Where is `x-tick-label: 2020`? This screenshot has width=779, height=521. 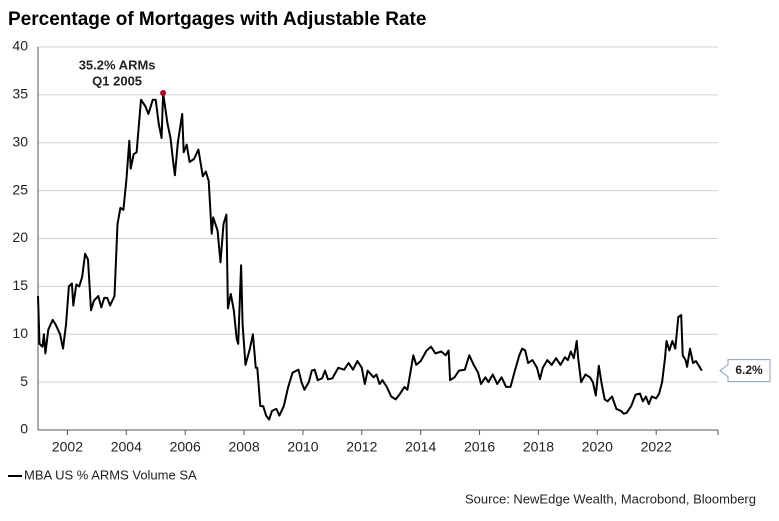 x-tick-label: 2020 is located at coordinates (597, 447).